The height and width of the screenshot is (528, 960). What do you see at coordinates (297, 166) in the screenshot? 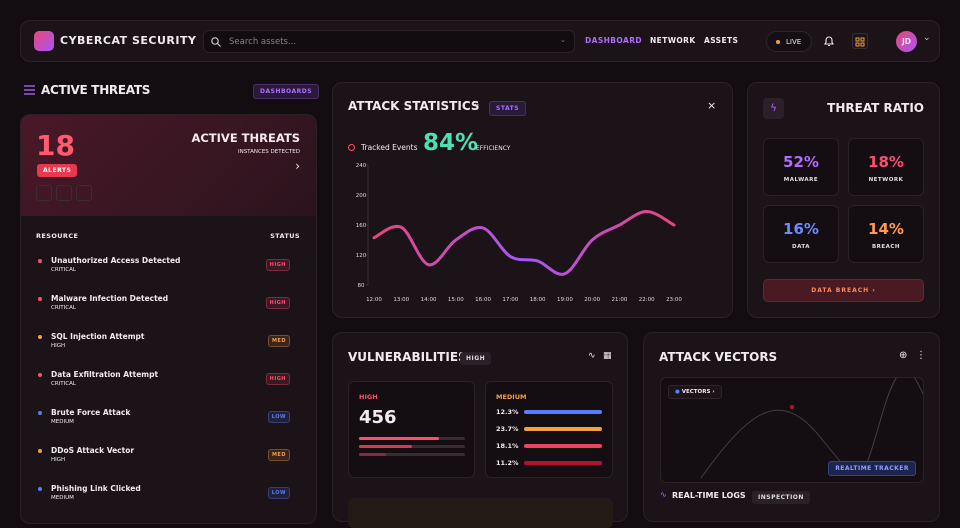
I see `threat-card-arrow: ›` at bounding box center [297, 166].